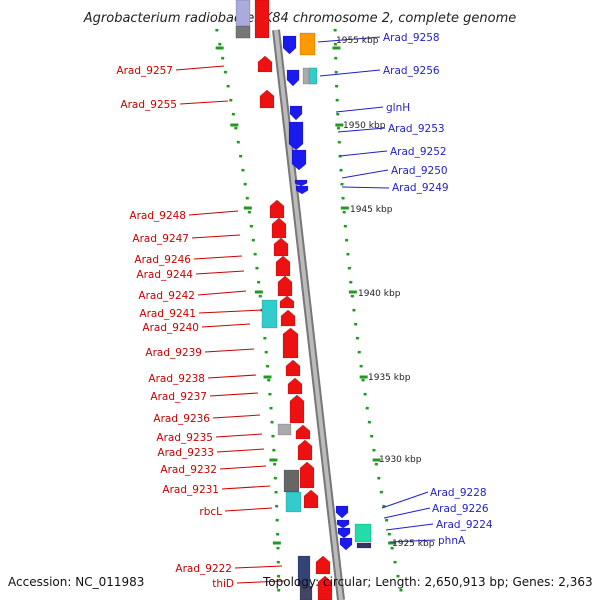 This screenshot has height=600, width=600. I want to click on gene-label-phna: phnA, so click(452, 541).